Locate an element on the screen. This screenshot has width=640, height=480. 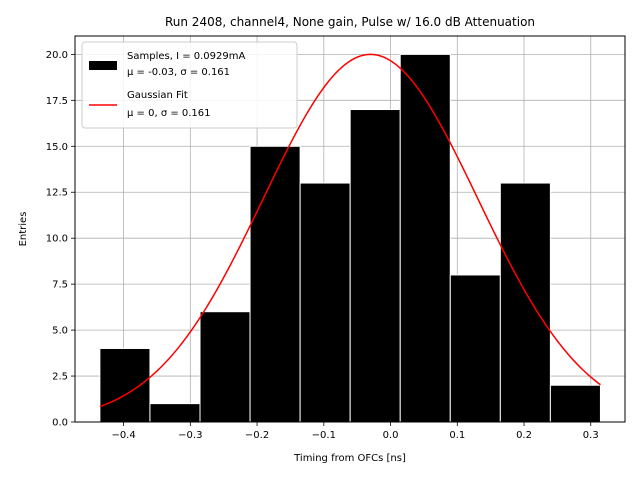
y-tick-label: 12.5 is located at coordinates (57, 193).